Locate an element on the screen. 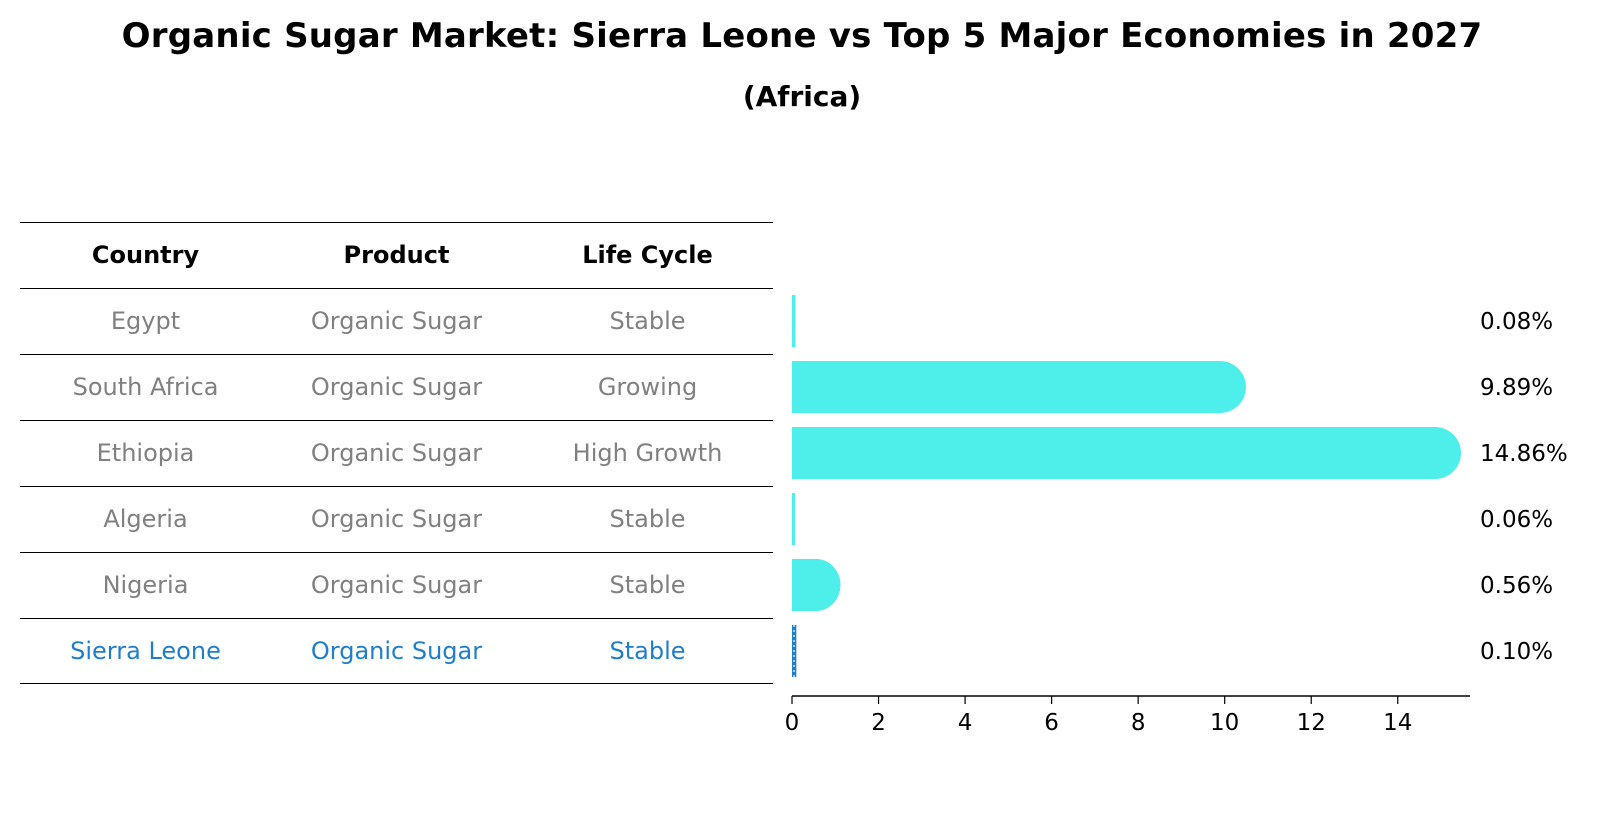  header-product: Product is located at coordinates (396, 255).